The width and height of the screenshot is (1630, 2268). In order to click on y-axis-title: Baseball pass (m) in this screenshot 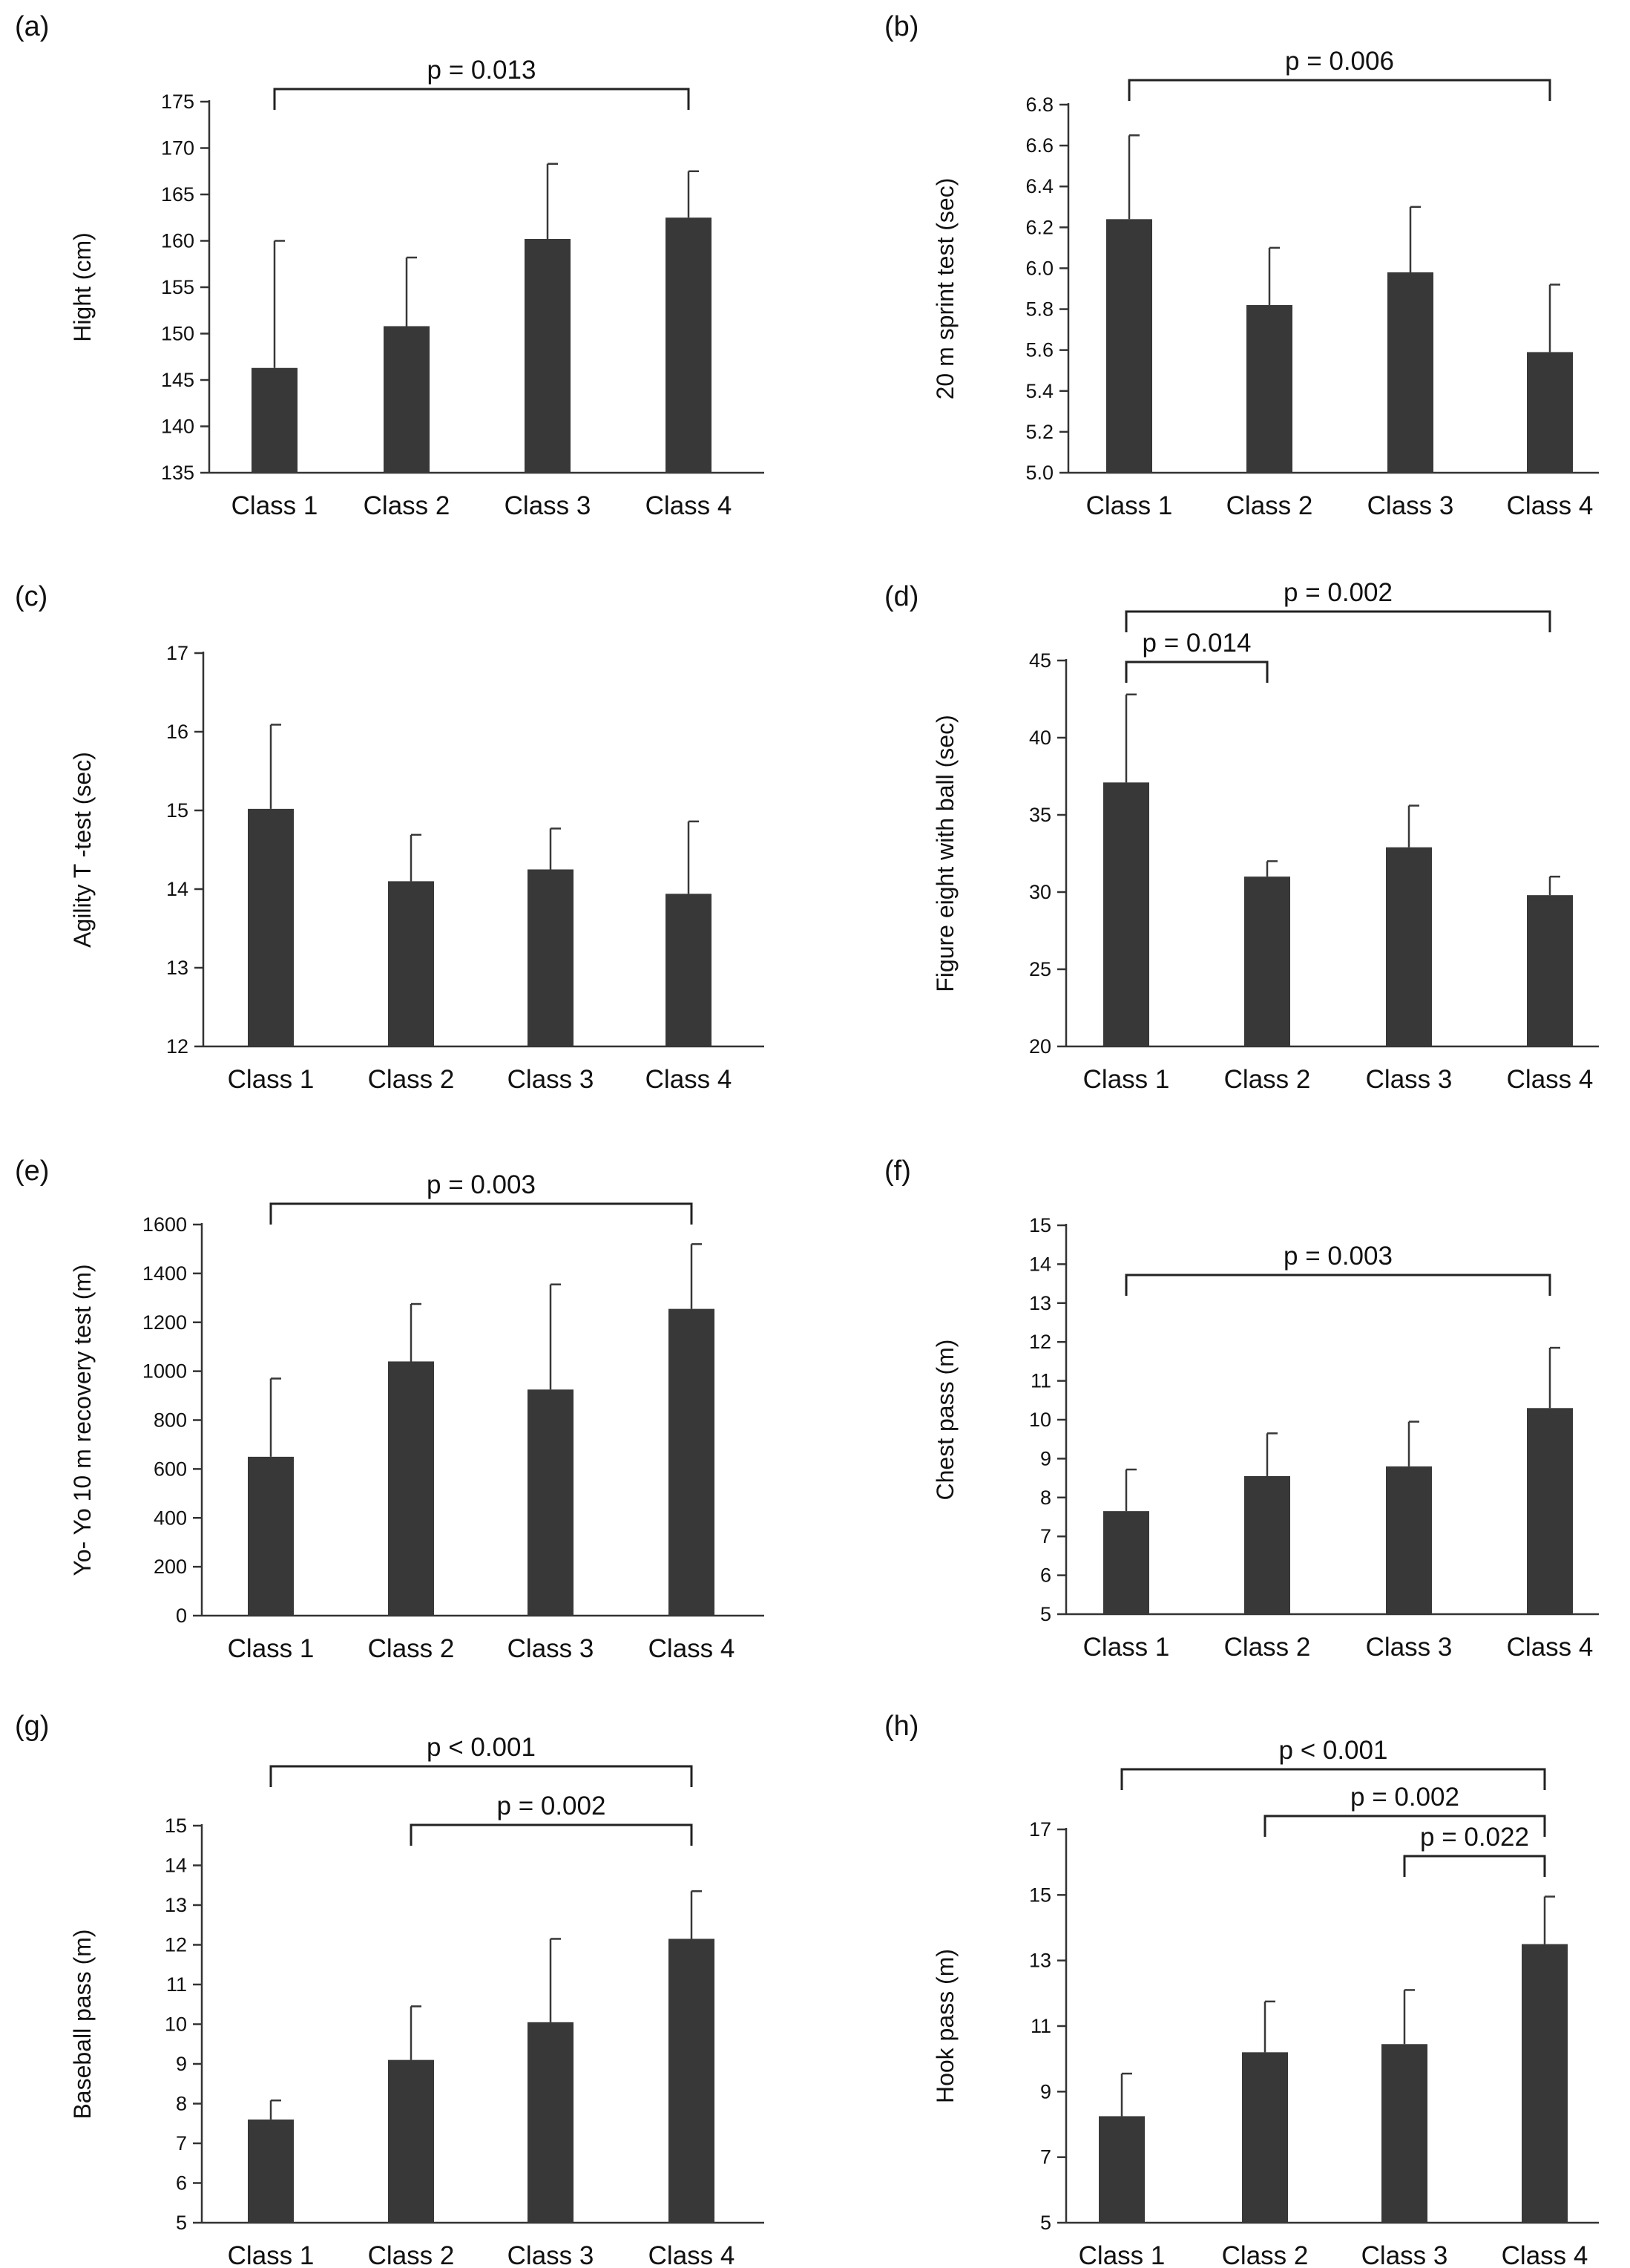, I will do `click(82, 2024)`.